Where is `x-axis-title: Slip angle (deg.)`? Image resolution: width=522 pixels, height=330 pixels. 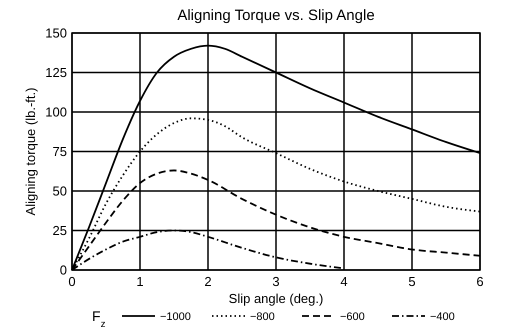
x-axis-title: Slip angle (deg.) is located at coordinates (276, 298).